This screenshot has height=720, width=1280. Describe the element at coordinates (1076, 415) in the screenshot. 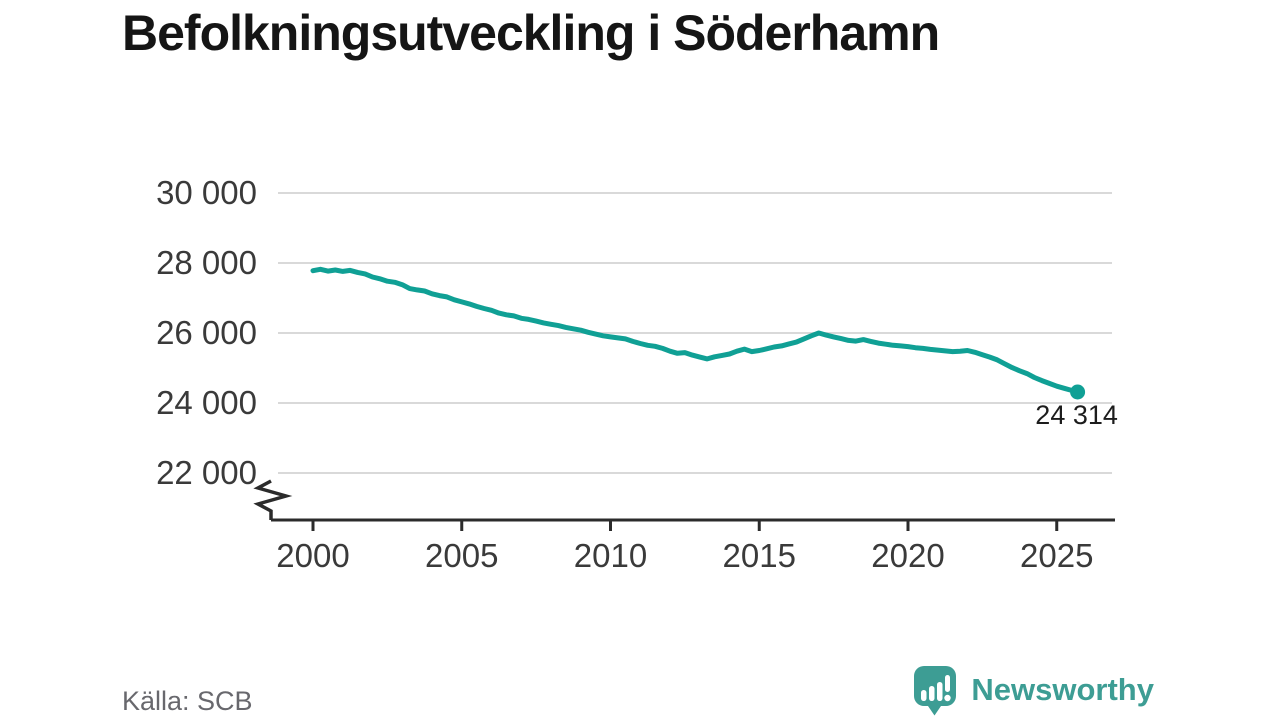

I see `end-value-label: 24 314` at that location.